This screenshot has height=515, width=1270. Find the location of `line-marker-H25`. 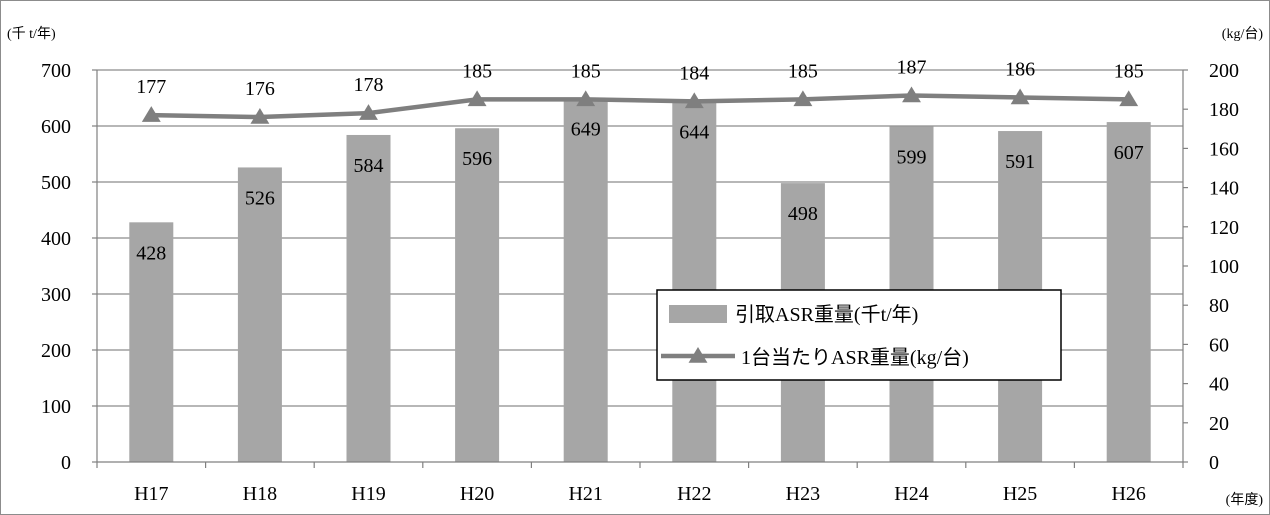

line-marker-H25 is located at coordinates (1020, 96).